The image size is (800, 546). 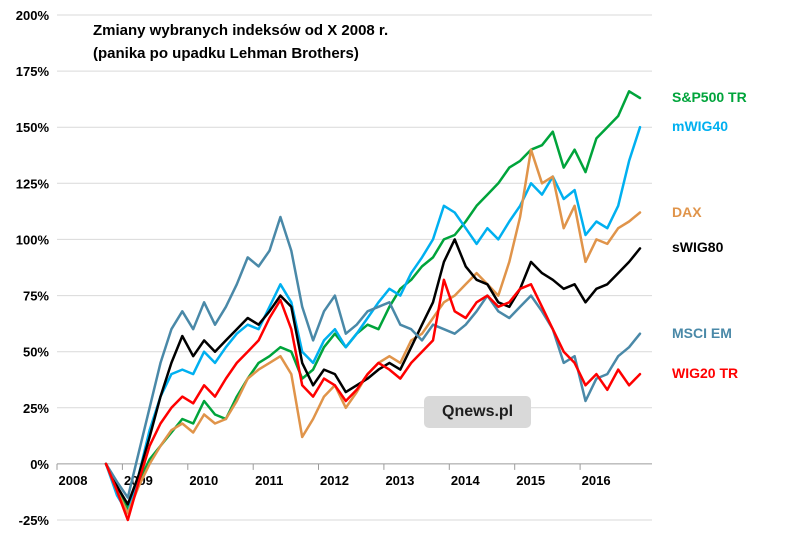 I want to click on watermark-qnews: Qnews.pl, so click(x=478, y=412).